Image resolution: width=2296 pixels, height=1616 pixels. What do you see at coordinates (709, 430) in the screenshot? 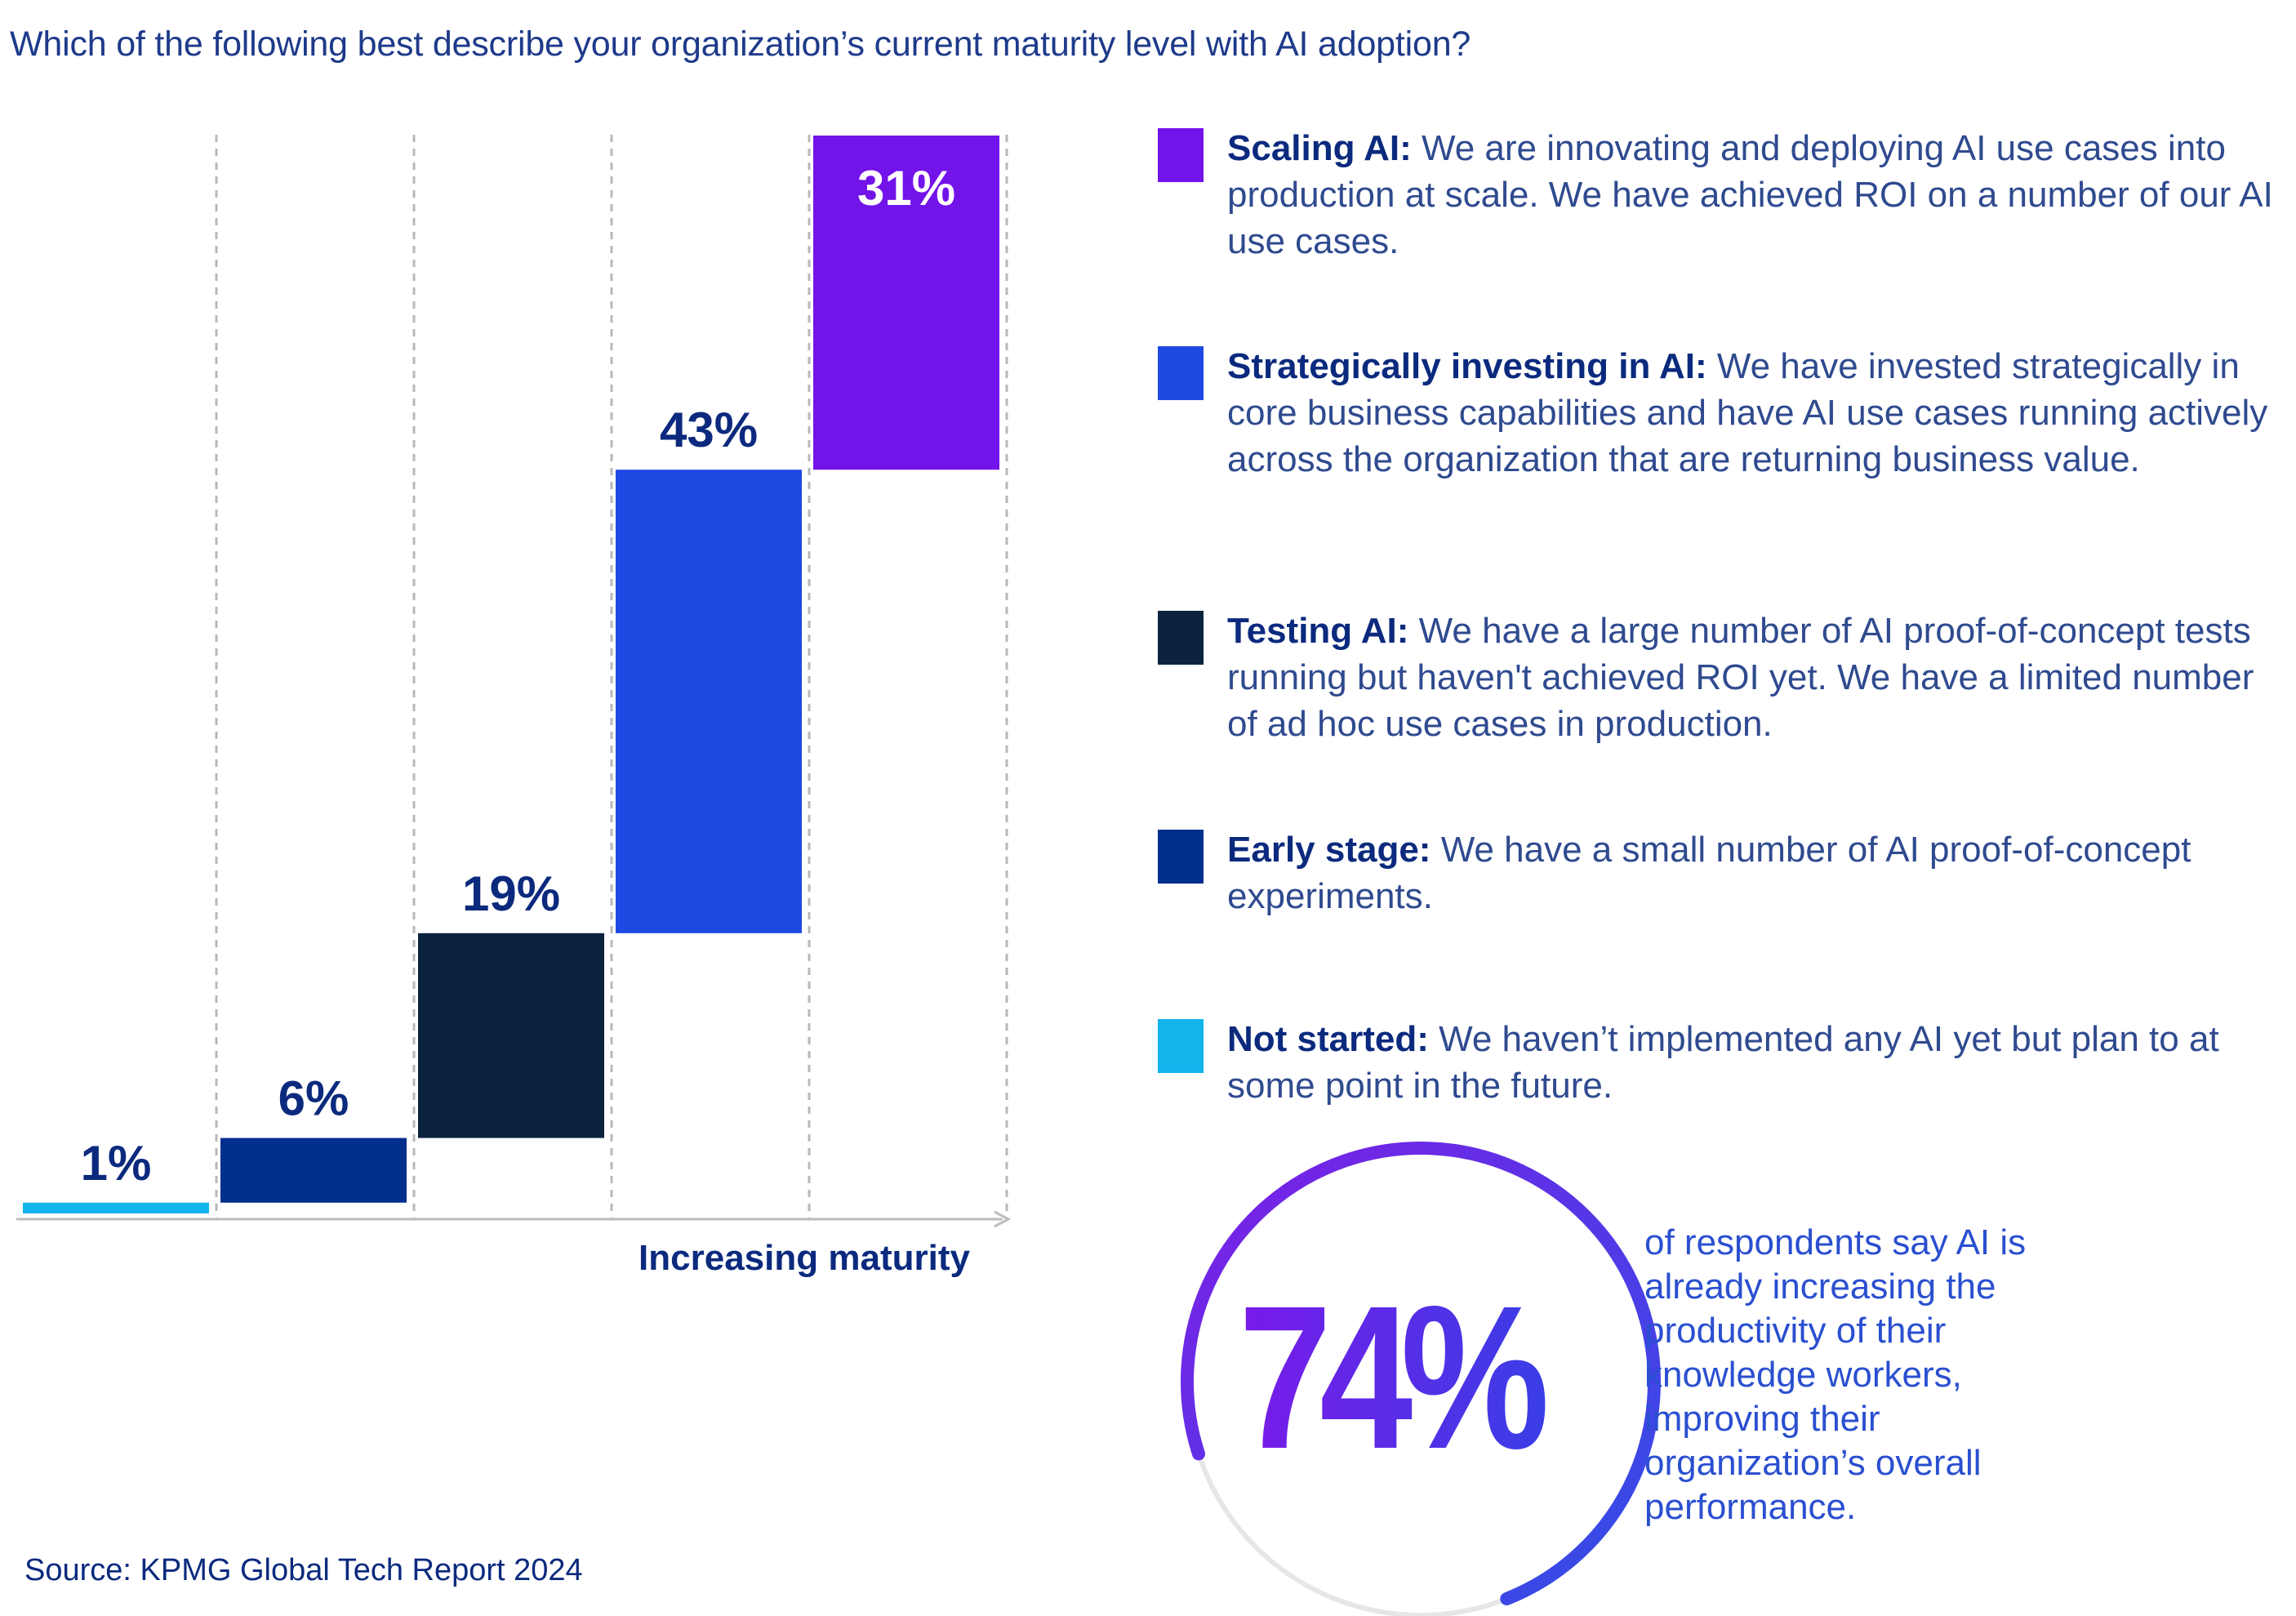
I see `bar-value-label: 43%` at bounding box center [709, 430].